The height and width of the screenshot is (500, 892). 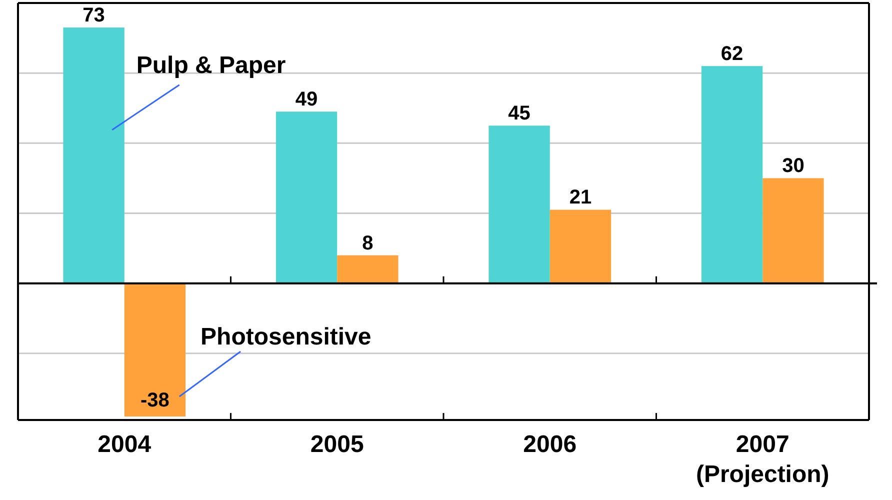 I want to click on series-label: Pulp & Paper, so click(x=211, y=65).